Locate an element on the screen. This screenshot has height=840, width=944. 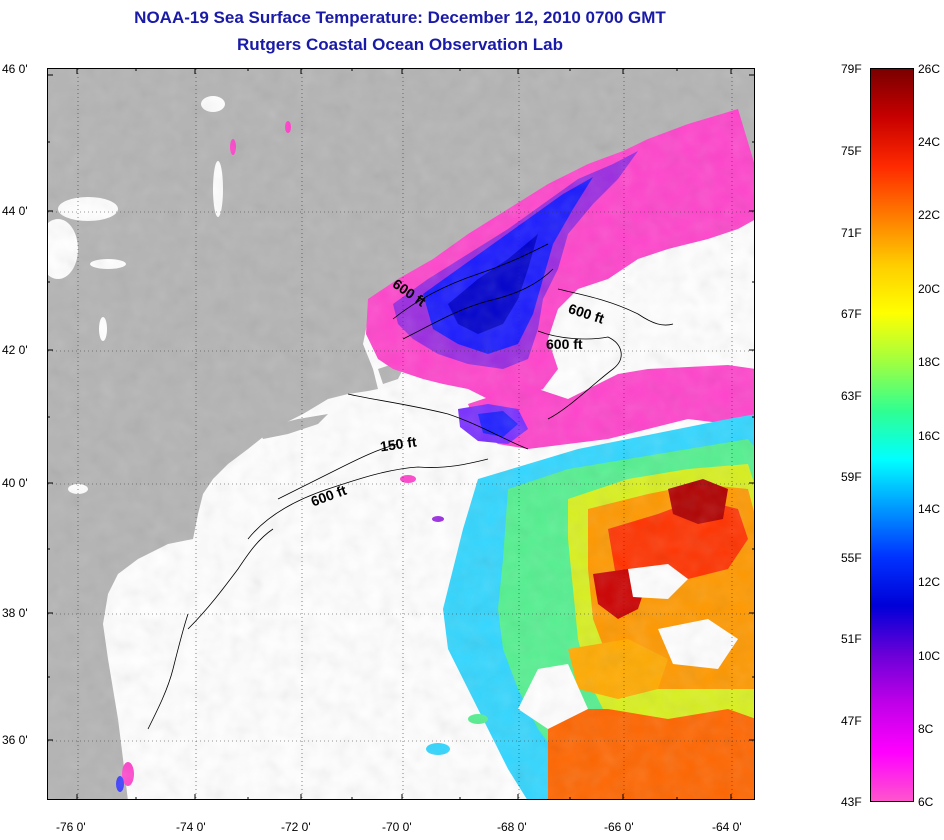
lat-label-42: 42 0' is located at coordinates (15, 350).